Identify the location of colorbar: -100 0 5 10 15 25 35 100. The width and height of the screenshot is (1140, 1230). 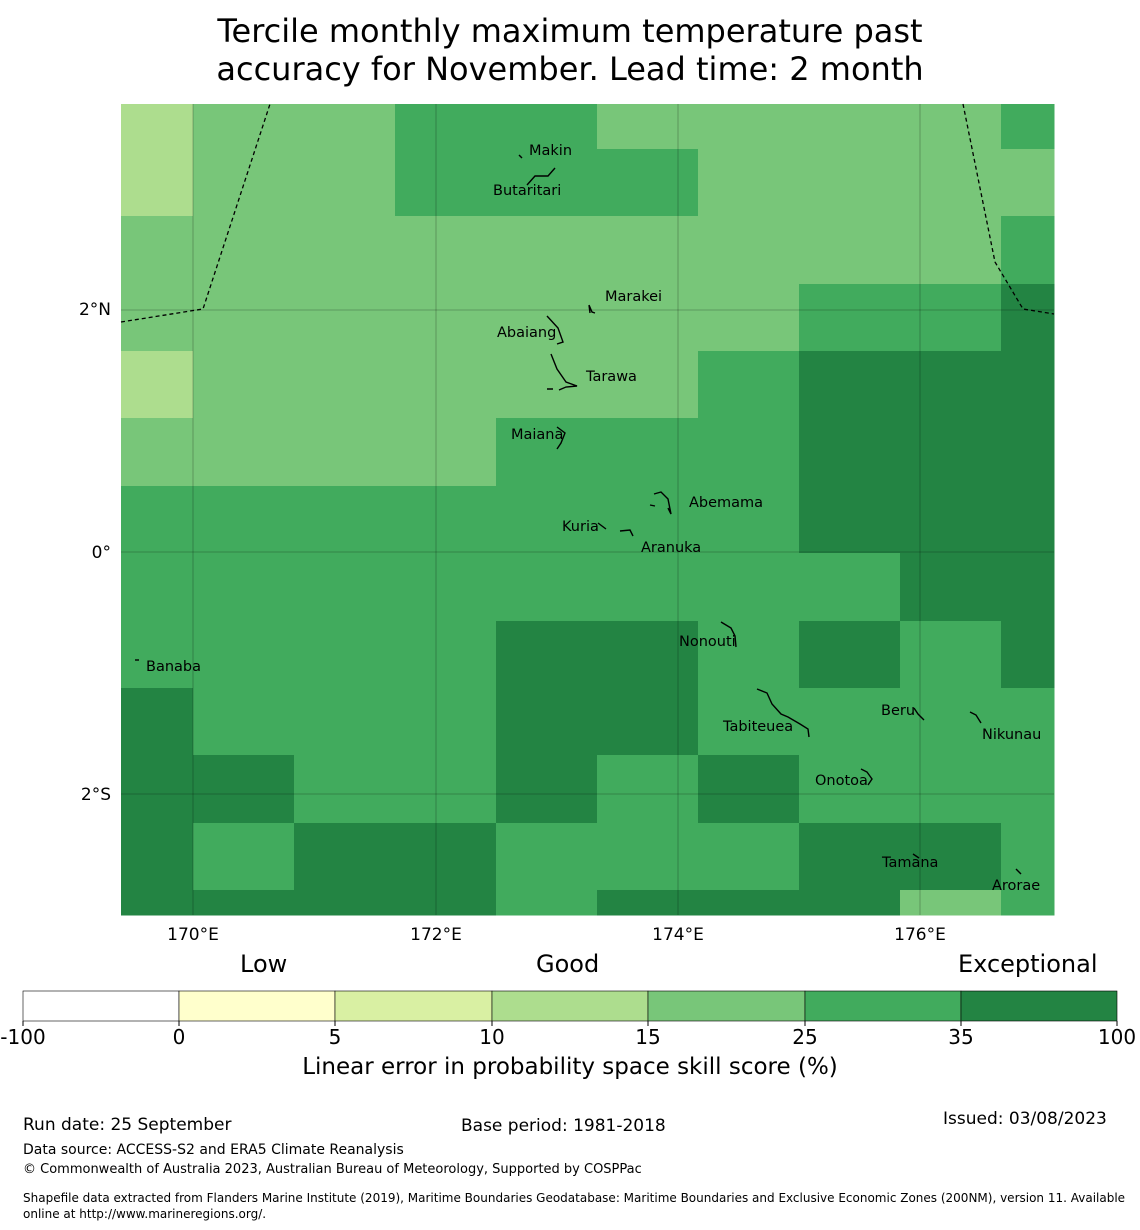
(568, 1019).